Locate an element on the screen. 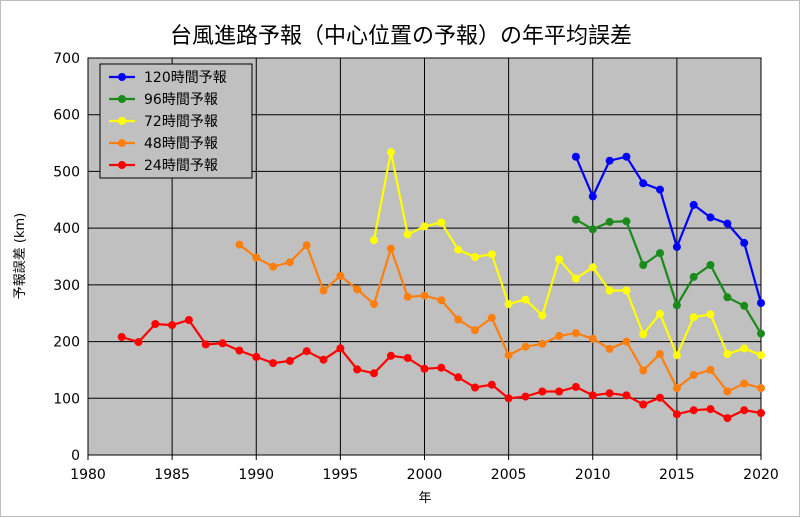  y-tick-label: 200 is located at coordinates (66, 343).